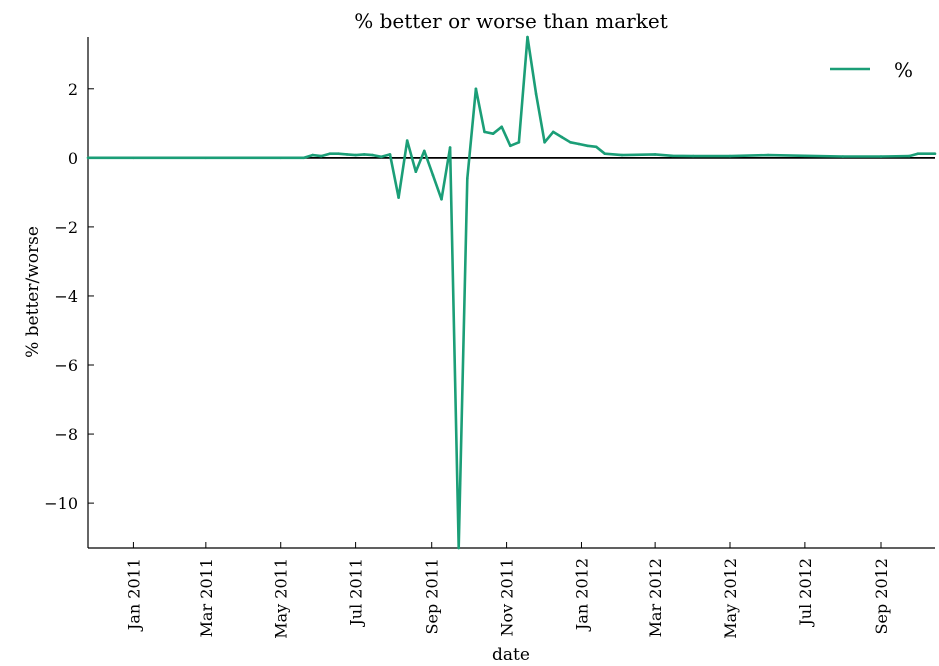  Describe the element at coordinates (805, 593) in the screenshot. I see `x-tick-label: Jul 2012` at that location.